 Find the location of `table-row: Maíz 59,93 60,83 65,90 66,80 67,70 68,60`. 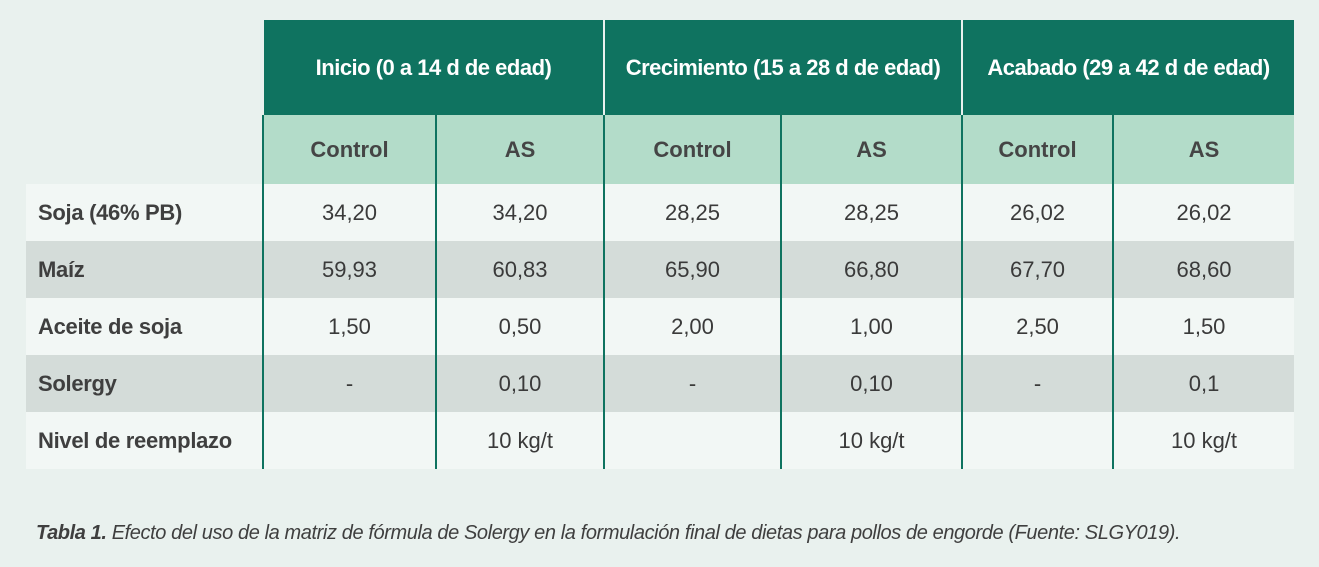

table-row: Maíz 59,93 60,83 65,90 66,80 67,70 68,60 is located at coordinates (660, 269).